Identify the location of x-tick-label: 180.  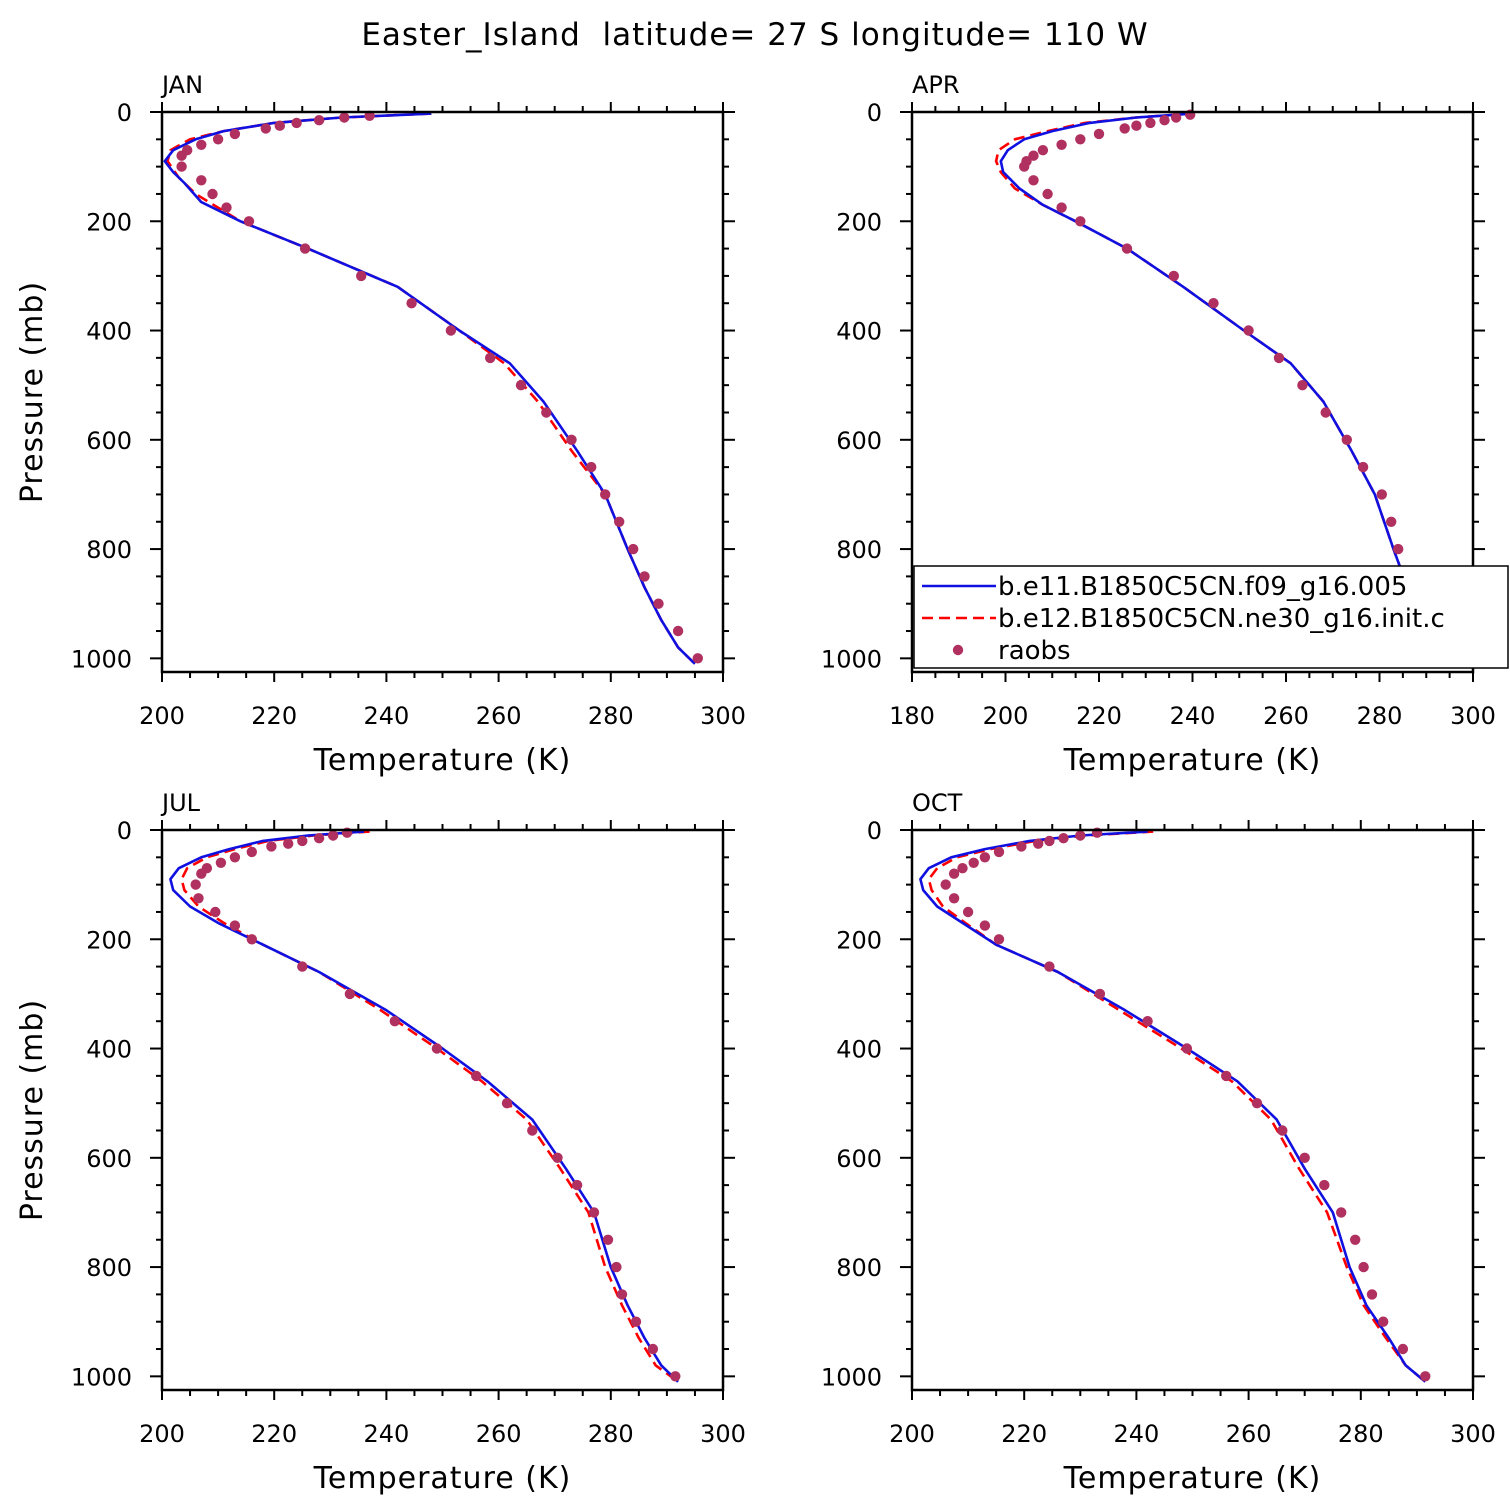
(912, 716).